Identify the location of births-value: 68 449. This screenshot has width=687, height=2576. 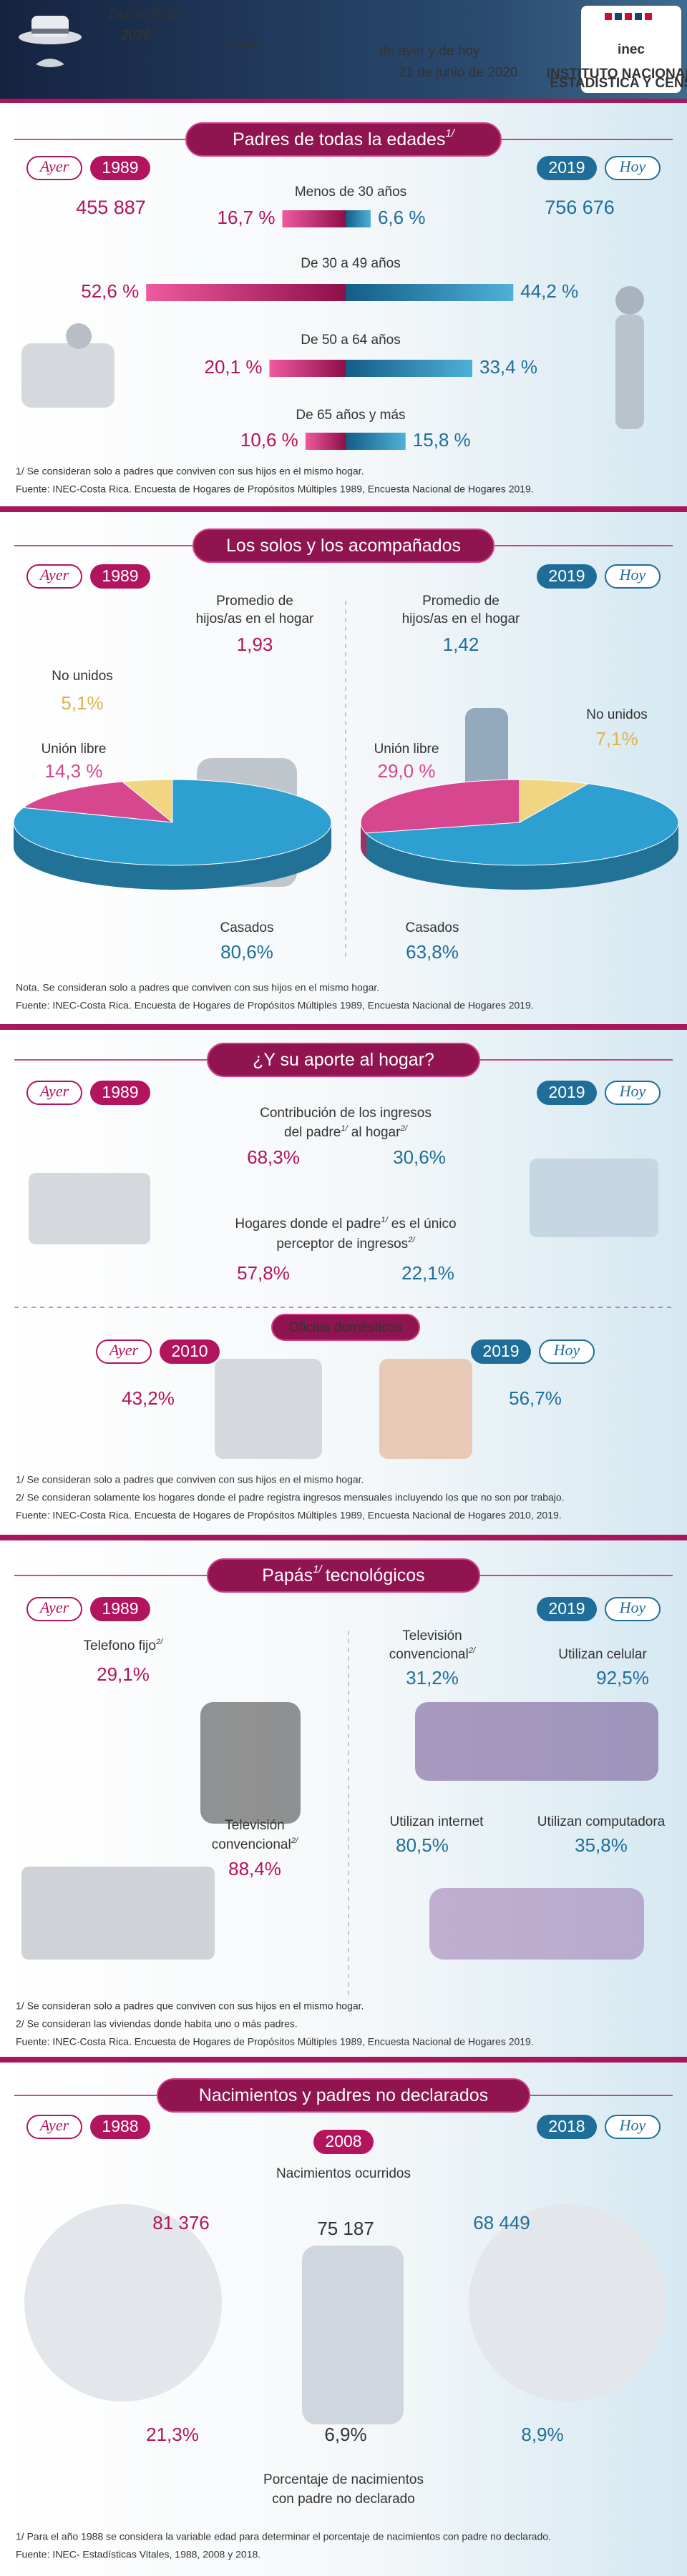
(501, 2223).